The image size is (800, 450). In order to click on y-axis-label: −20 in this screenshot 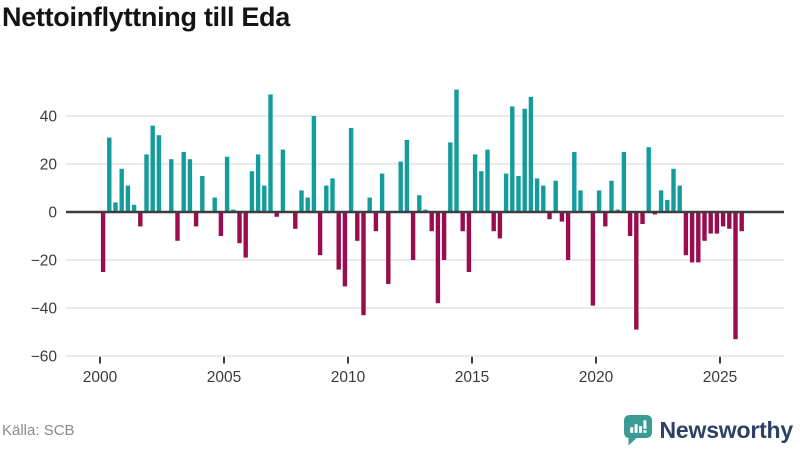, I will do `click(44, 261)`.